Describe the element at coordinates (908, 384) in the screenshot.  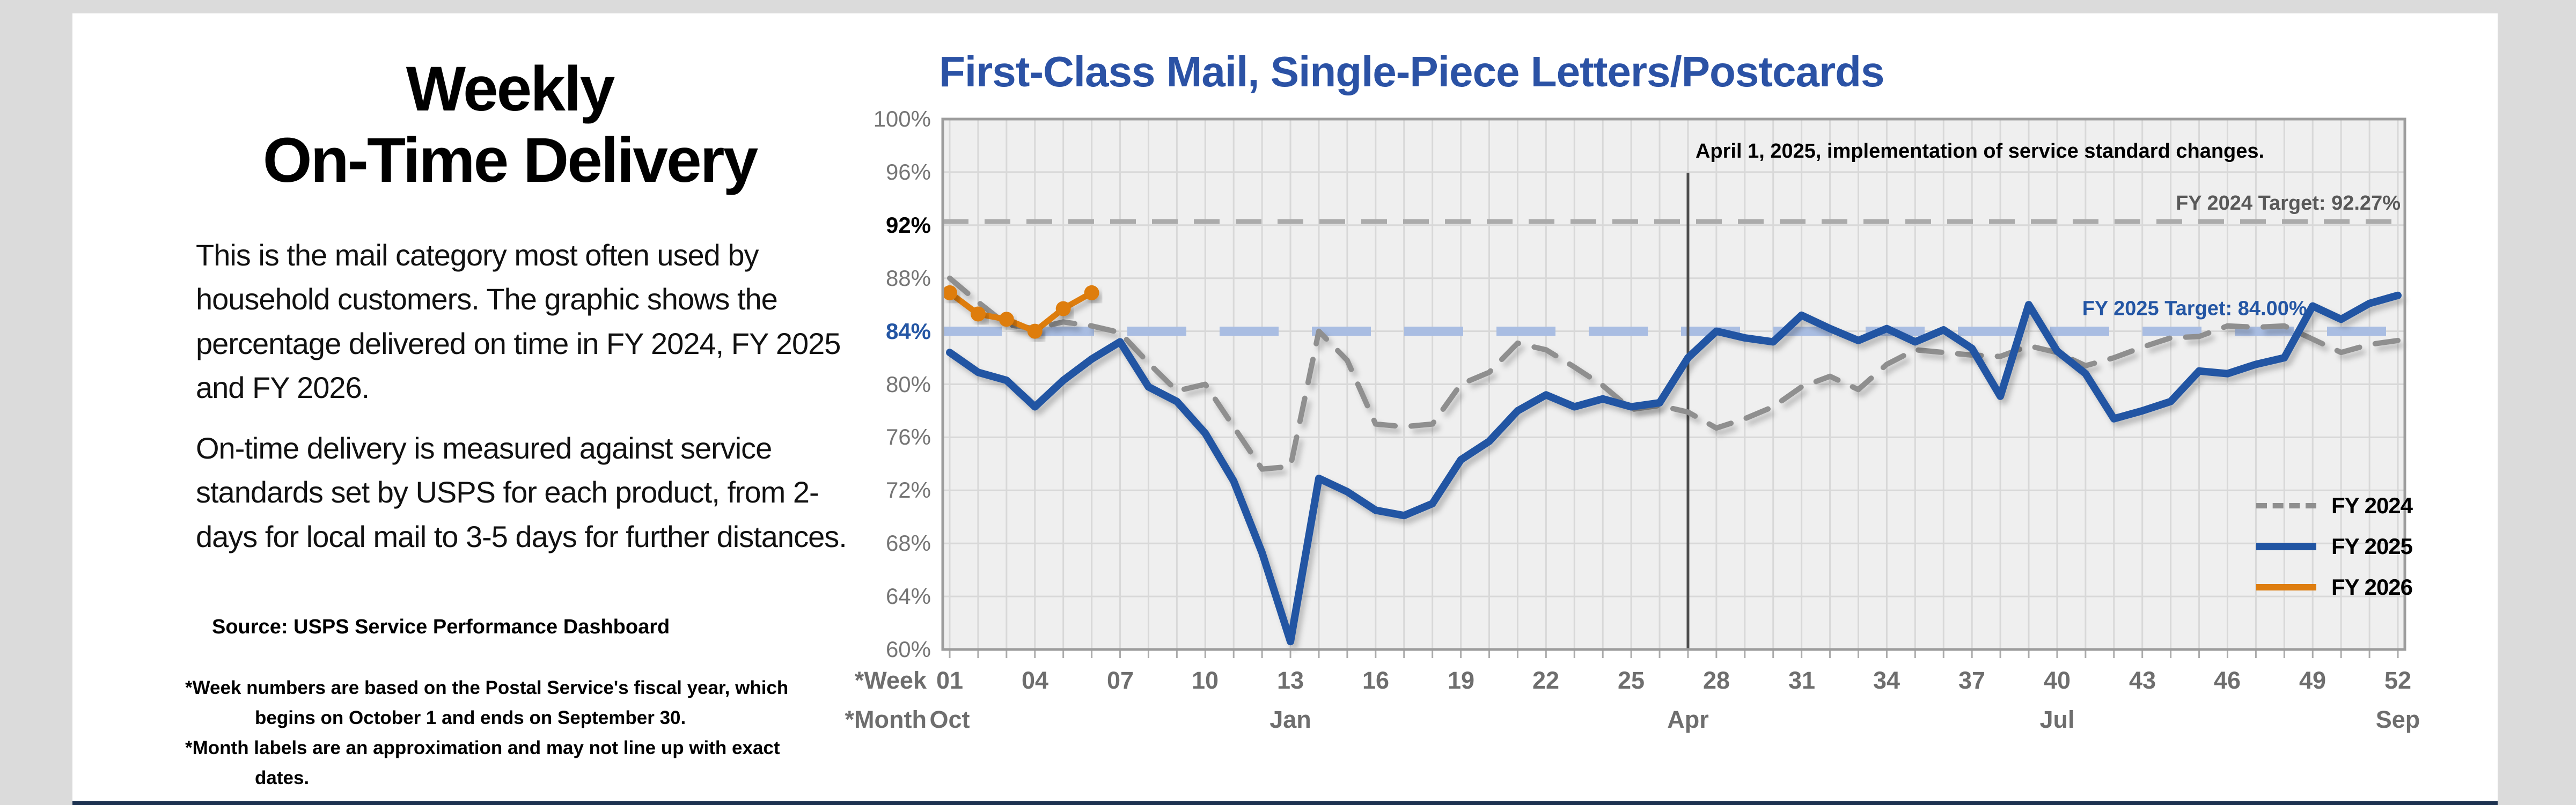
I see `y-tick-80: 80%` at that location.